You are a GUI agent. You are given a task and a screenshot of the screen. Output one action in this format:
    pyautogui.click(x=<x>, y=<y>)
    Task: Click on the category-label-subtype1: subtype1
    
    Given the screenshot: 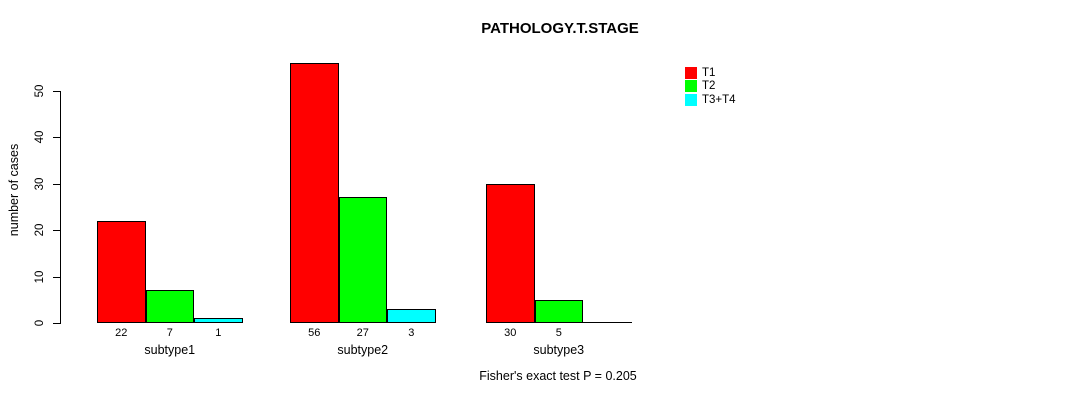 What is the action you would take?
    pyautogui.click(x=170, y=349)
    